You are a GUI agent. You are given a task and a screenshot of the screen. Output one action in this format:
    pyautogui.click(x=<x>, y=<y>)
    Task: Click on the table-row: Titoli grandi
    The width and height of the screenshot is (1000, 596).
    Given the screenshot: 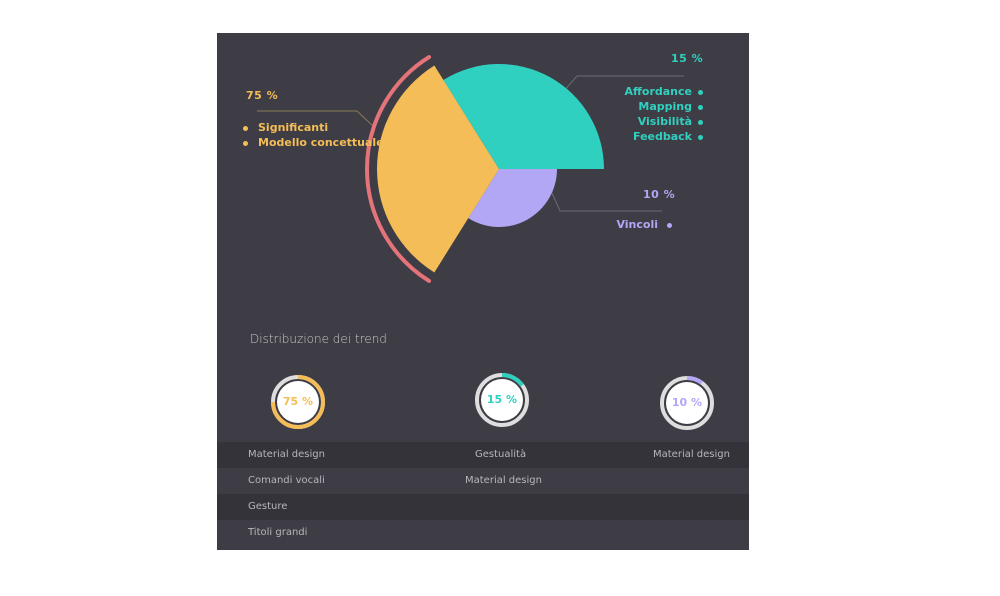 What is the action you would take?
    pyautogui.click(x=483, y=533)
    